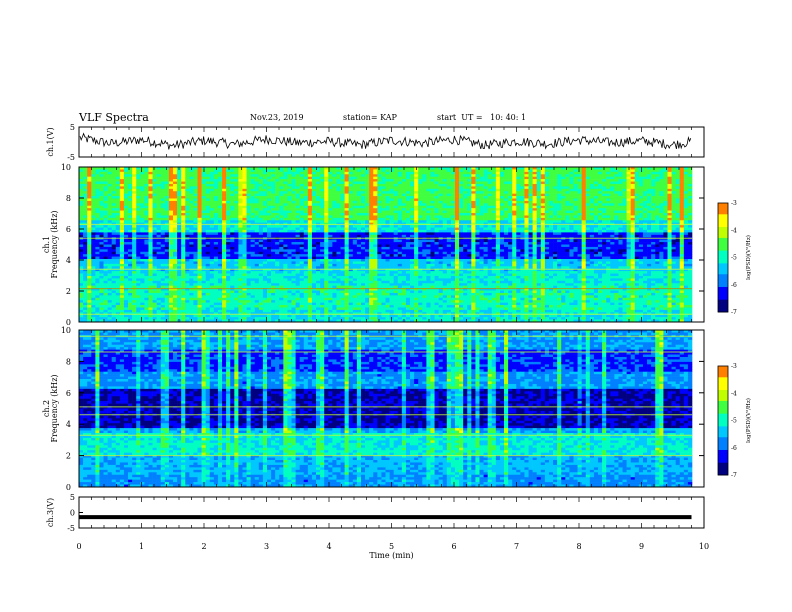  What do you see at coordinates (266, 546) in the screenshot?
I see `x-tick-label: 3` at bounding box center [266, 546].